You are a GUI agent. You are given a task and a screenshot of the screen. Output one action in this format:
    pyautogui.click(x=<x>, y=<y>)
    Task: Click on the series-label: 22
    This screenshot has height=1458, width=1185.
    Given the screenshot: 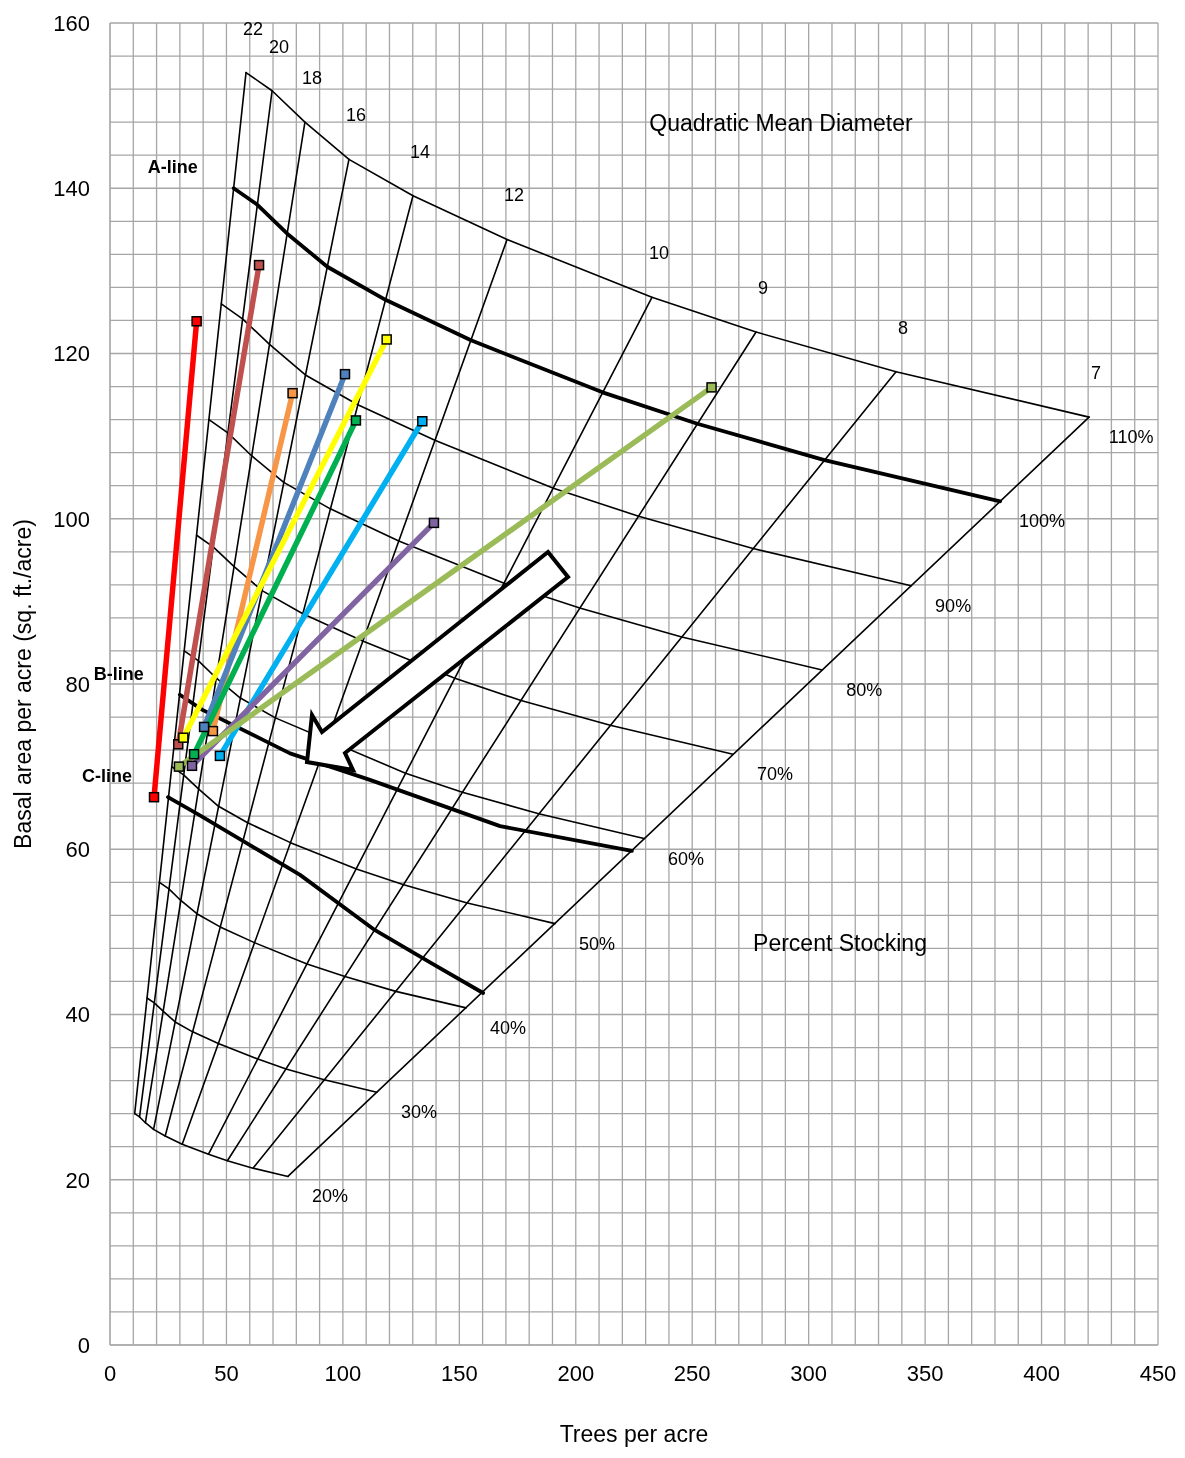 What is the action you would take?
    pyautogui.click(x=253, y=28)
    